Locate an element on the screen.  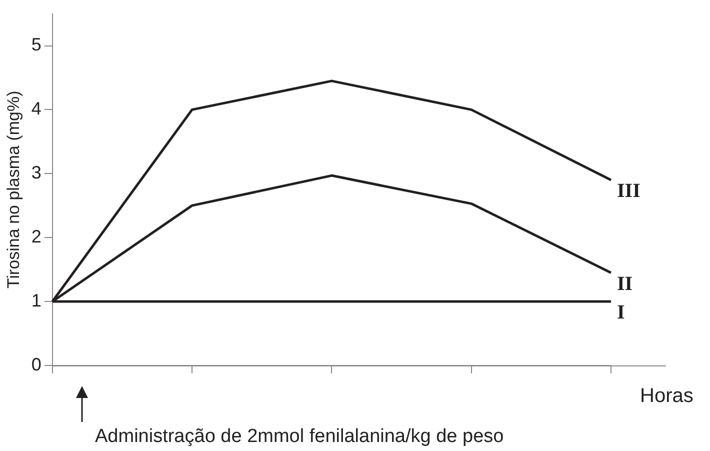
y-tick-label: 5 is located at coordinates (36, 44).